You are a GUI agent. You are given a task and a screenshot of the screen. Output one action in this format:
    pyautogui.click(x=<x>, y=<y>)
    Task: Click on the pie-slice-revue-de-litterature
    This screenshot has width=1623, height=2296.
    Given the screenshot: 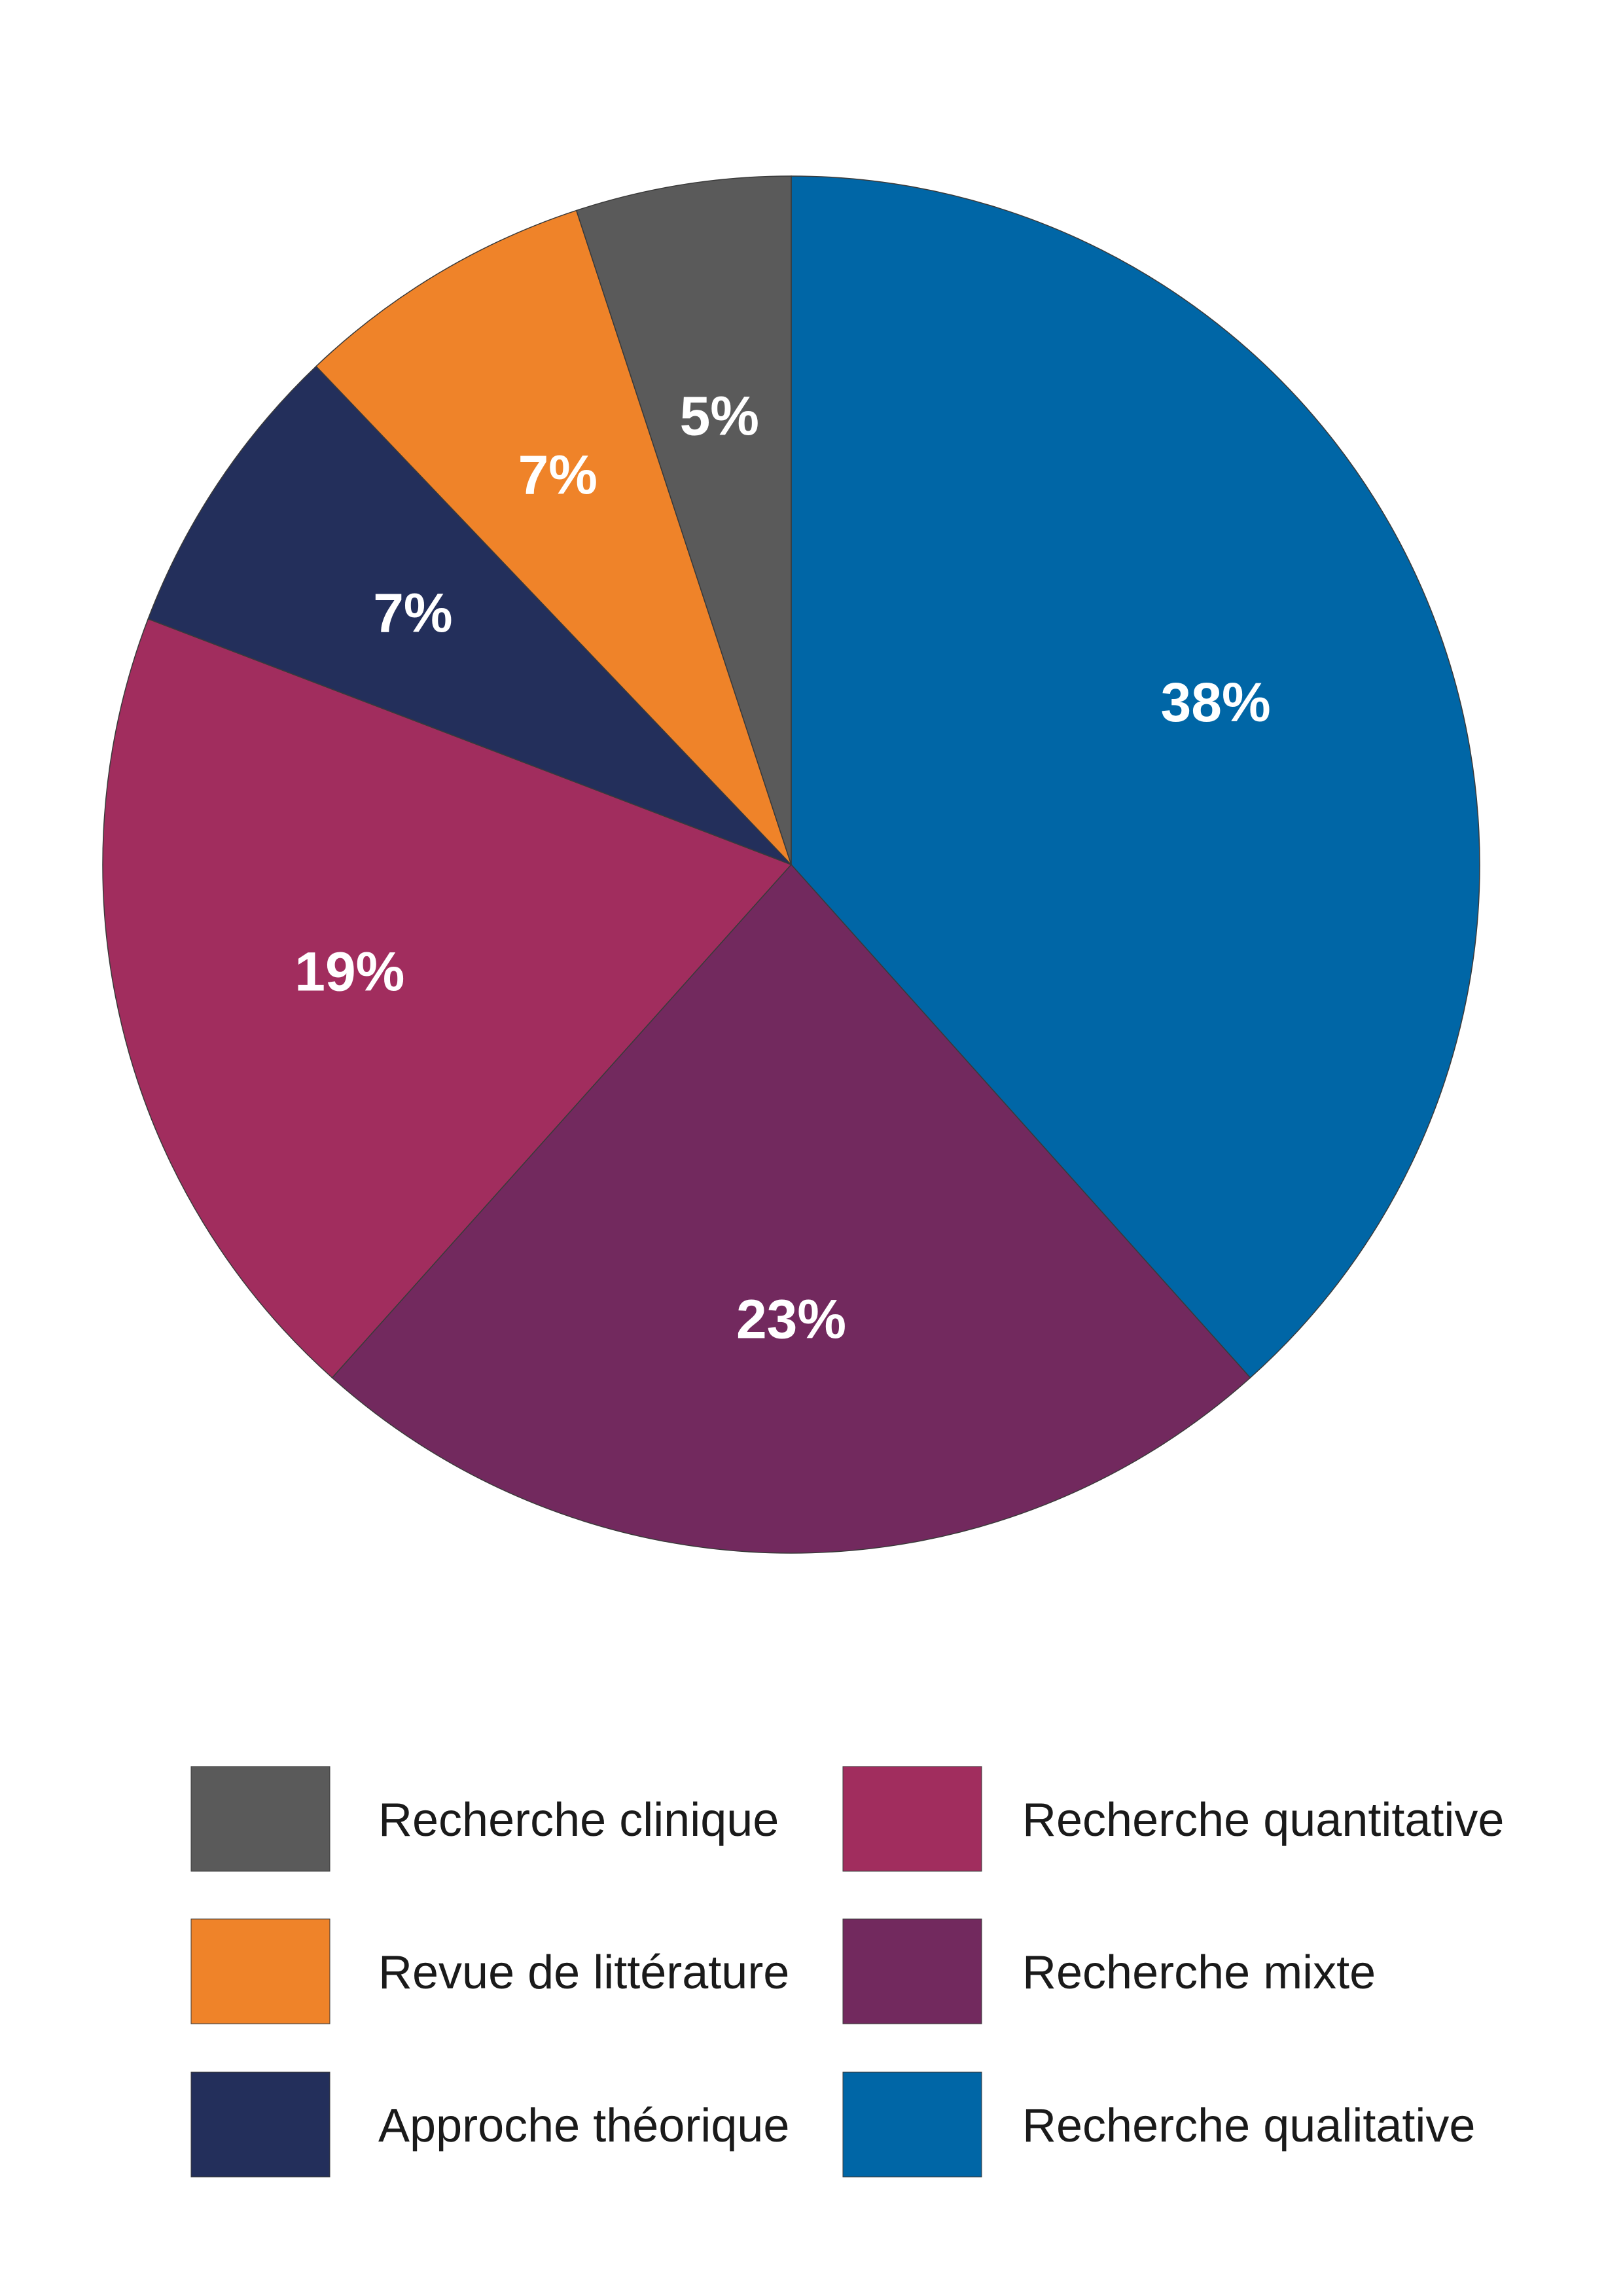 What is the action you would take?
    pyautogui.click(x=553, y=537)
    